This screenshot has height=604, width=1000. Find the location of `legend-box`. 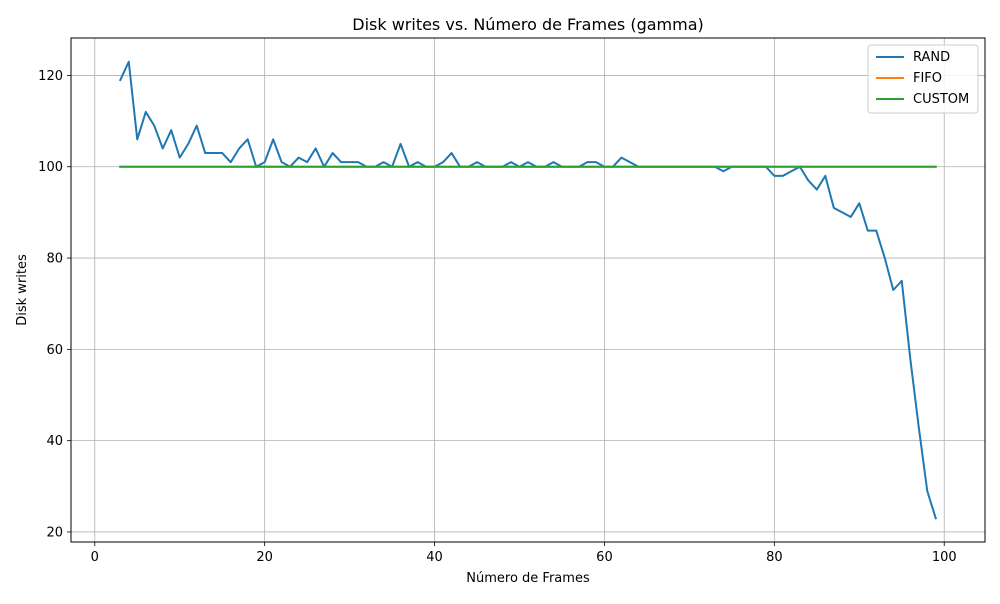

legend-box is located at coordinates (923, 79).